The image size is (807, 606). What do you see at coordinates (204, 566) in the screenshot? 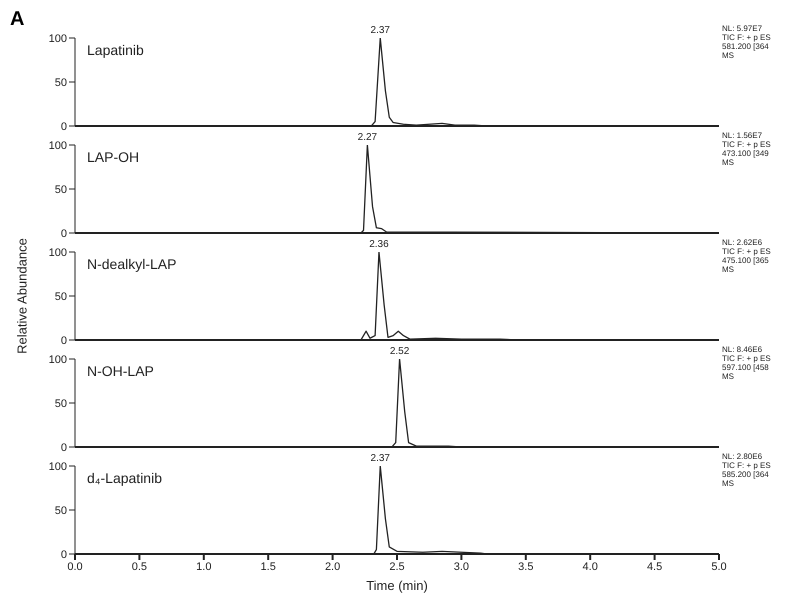
I see `x-tick-label: 1.0` at bounding box center [204, 566].